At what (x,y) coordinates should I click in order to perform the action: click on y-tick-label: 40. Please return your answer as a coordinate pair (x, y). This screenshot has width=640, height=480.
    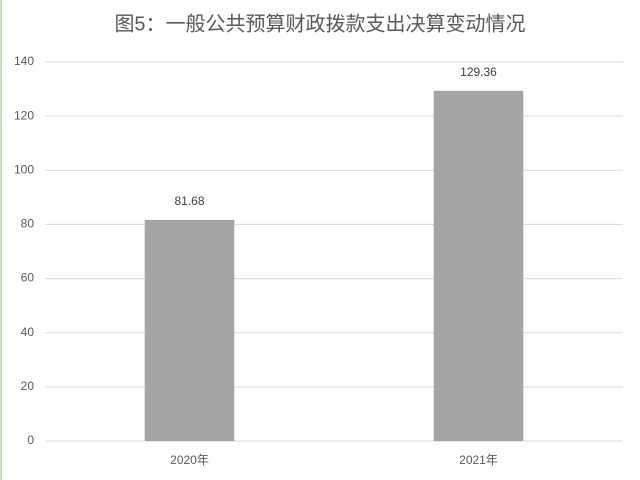
    Looking at the image, I should click on (28, 332).